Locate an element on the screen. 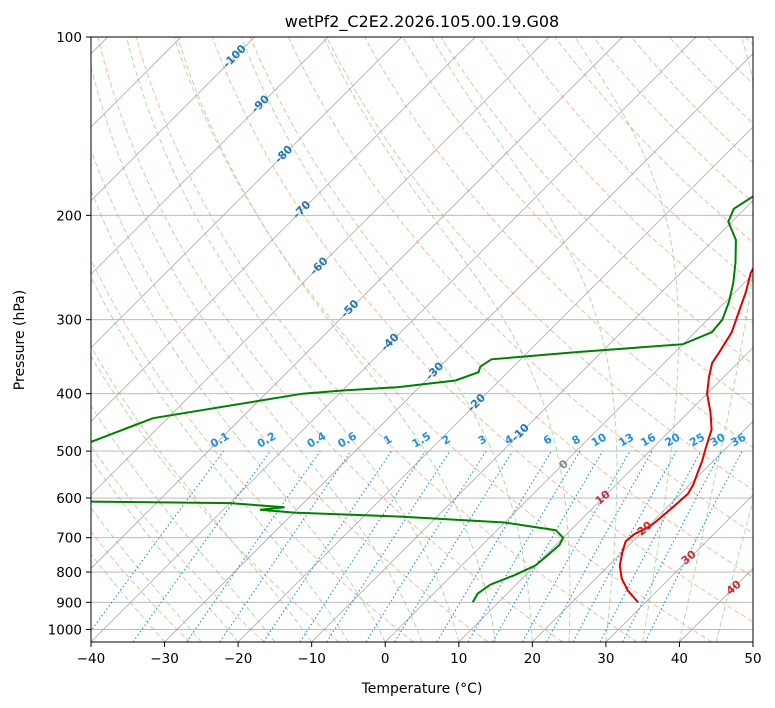 Image resolution: width=775 pixels, height=708 pixels. mixing-ratio-label: 1 is located at coordinates (387, 440).